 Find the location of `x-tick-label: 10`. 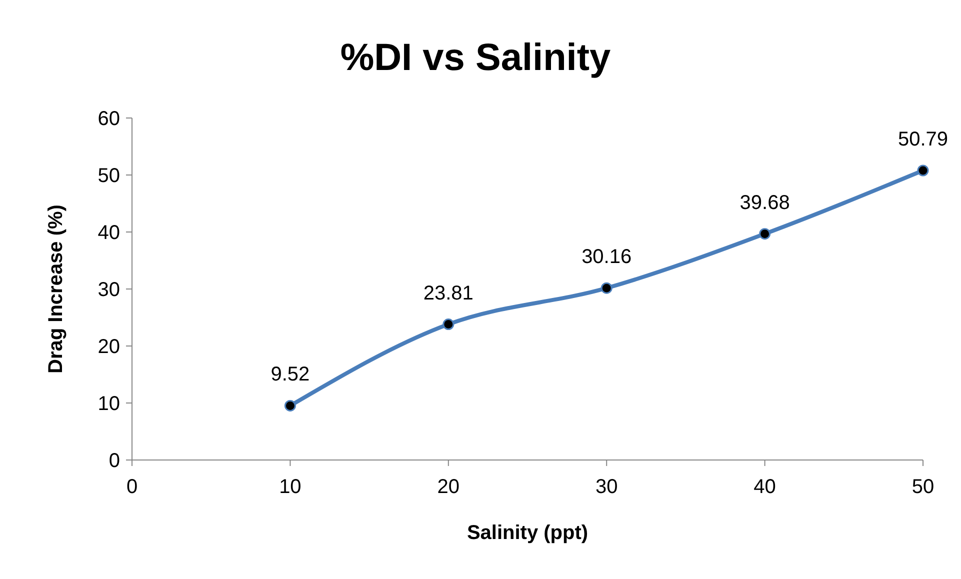

x-tick-label: 10 is located at coordinates (290, 487).